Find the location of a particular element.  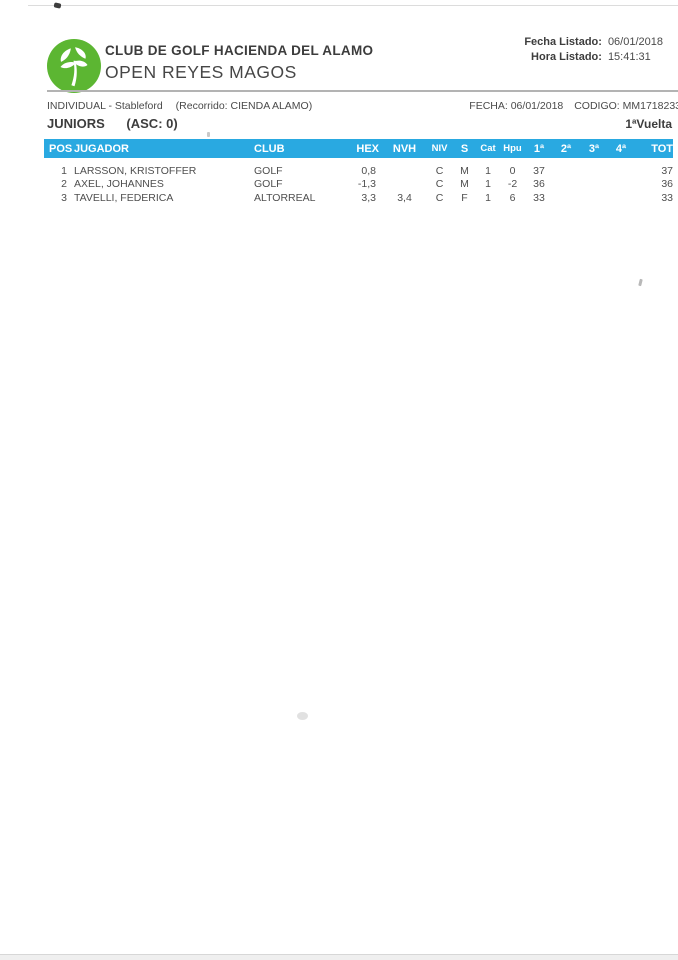

club-name: CLUB DE GOLF HACIENDA DEL ALAMO is located at coordinates (239, 50).